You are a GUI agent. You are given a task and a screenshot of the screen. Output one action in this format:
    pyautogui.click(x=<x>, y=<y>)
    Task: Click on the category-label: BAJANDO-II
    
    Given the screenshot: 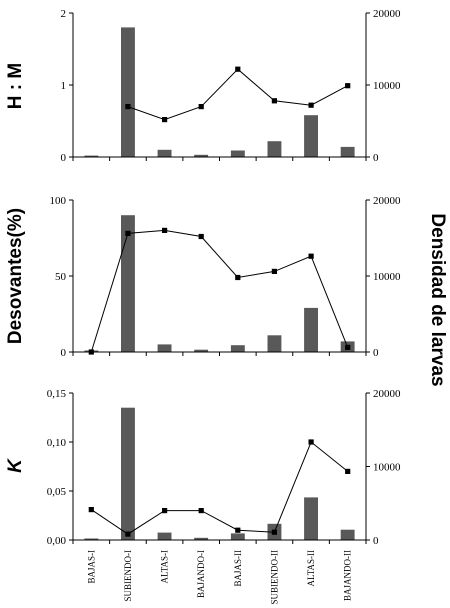 What is the action you would take?
    pyautogui.click(x=348, y=575)
    